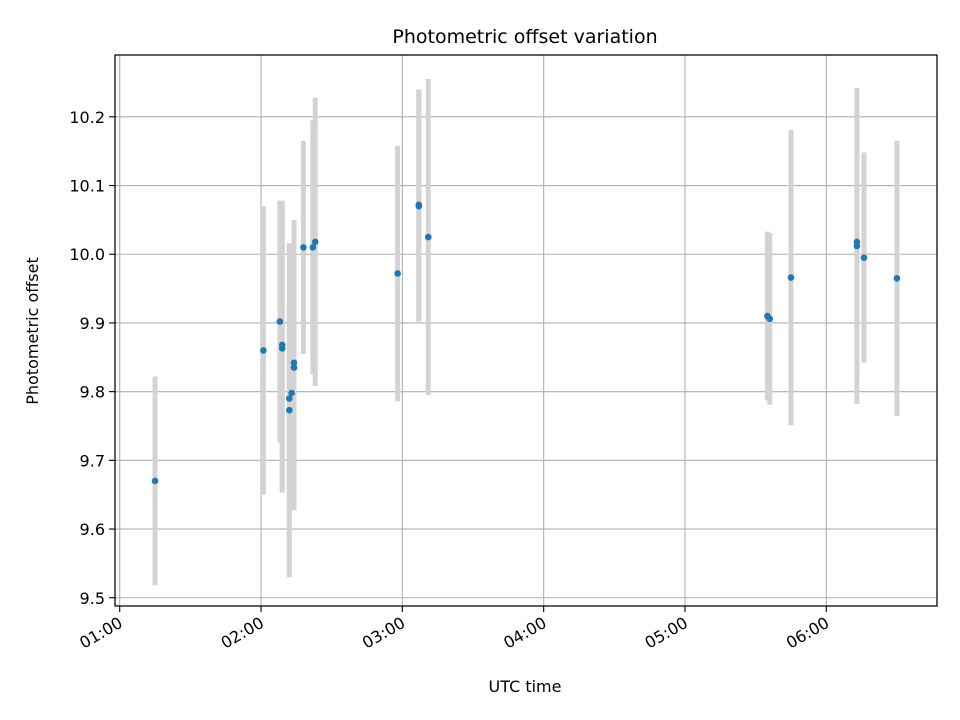 The image size is (960, 720). Describe the element at coordinates (92, 358) in the screenshot. I see `y-axis: 9.5 9.6 9.7 9.8 9.9 10.0 10.1 10.2` at that location.